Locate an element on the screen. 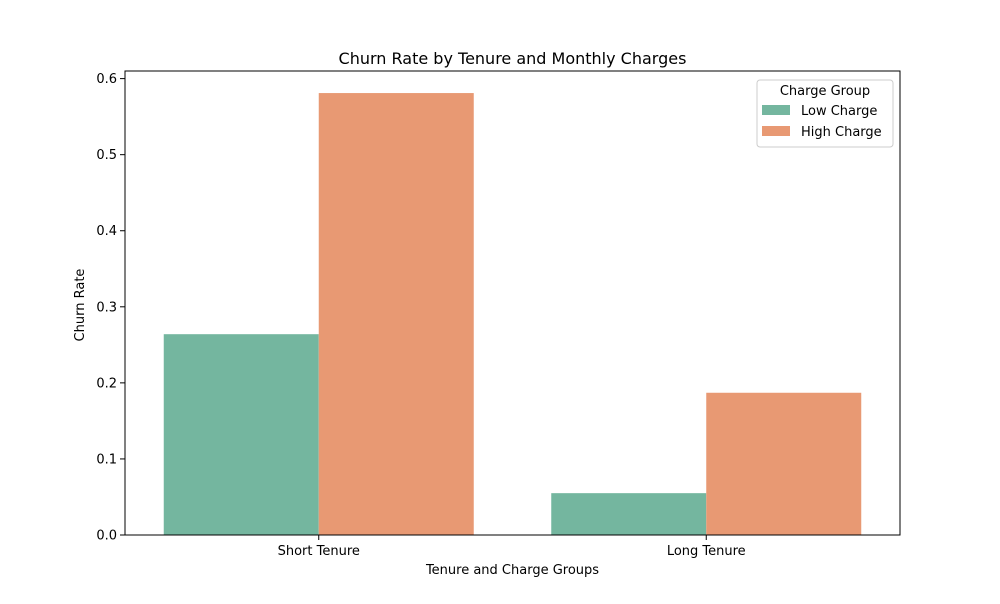 This screenshot has height=604, width=1000. y-tick-label: 0.3 is located at coordinates (106, 307).